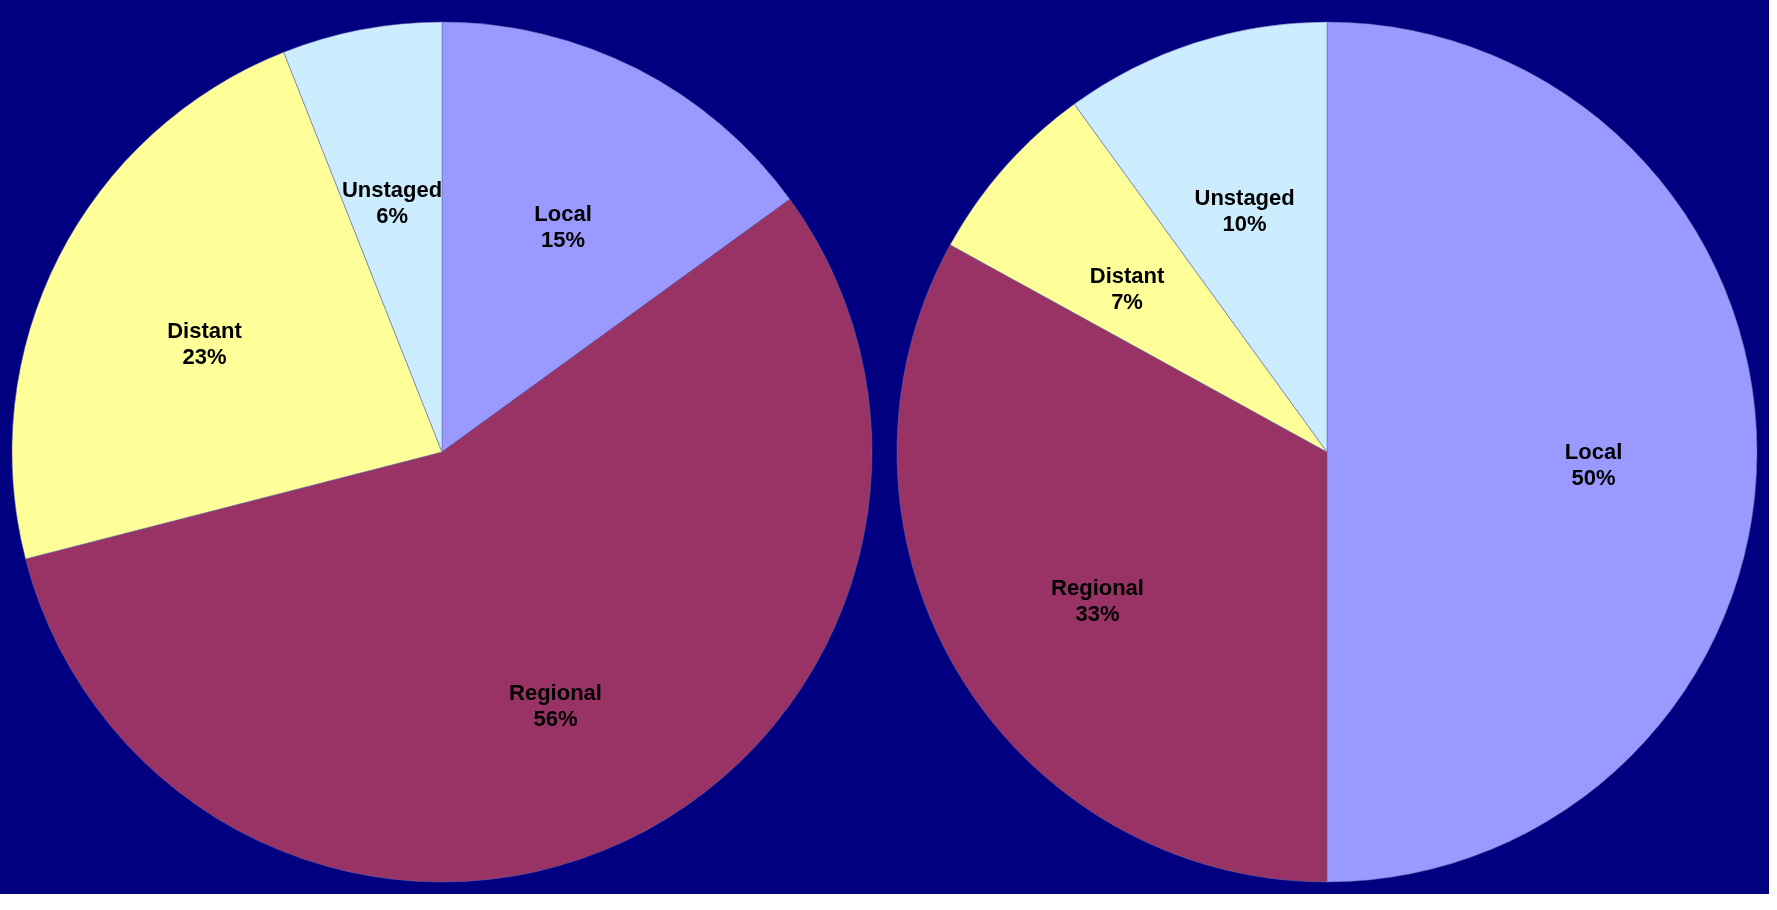  What do you see at coordinates (563, 240) in the screenshot?
I see `data-label: 15%` at bounding box center [563, 240].